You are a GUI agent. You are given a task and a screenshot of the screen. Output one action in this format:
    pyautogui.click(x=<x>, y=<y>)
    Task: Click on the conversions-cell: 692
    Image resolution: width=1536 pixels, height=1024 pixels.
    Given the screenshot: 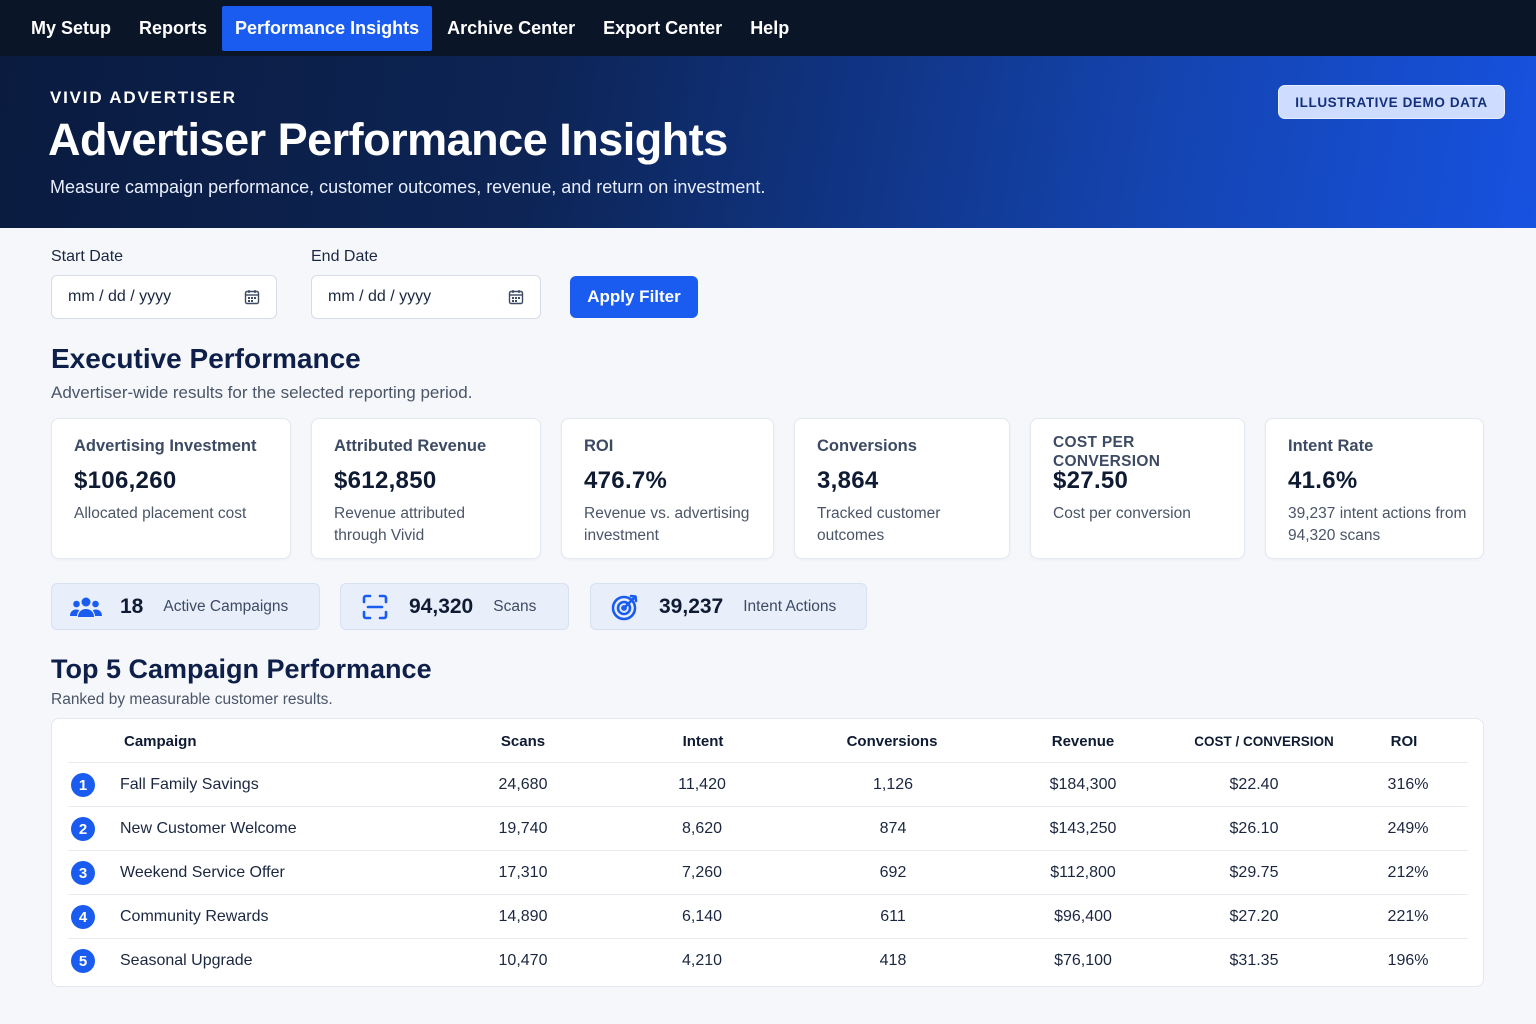 What is the action you would take?
    pyautogui.click(x=893, y=872)
    